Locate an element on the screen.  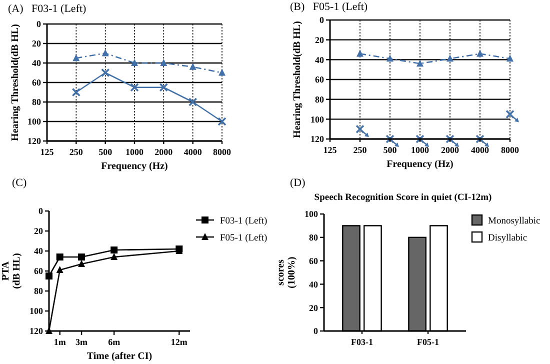
x-axis-title: Time (after CI) is located at coordinates (119, 356).